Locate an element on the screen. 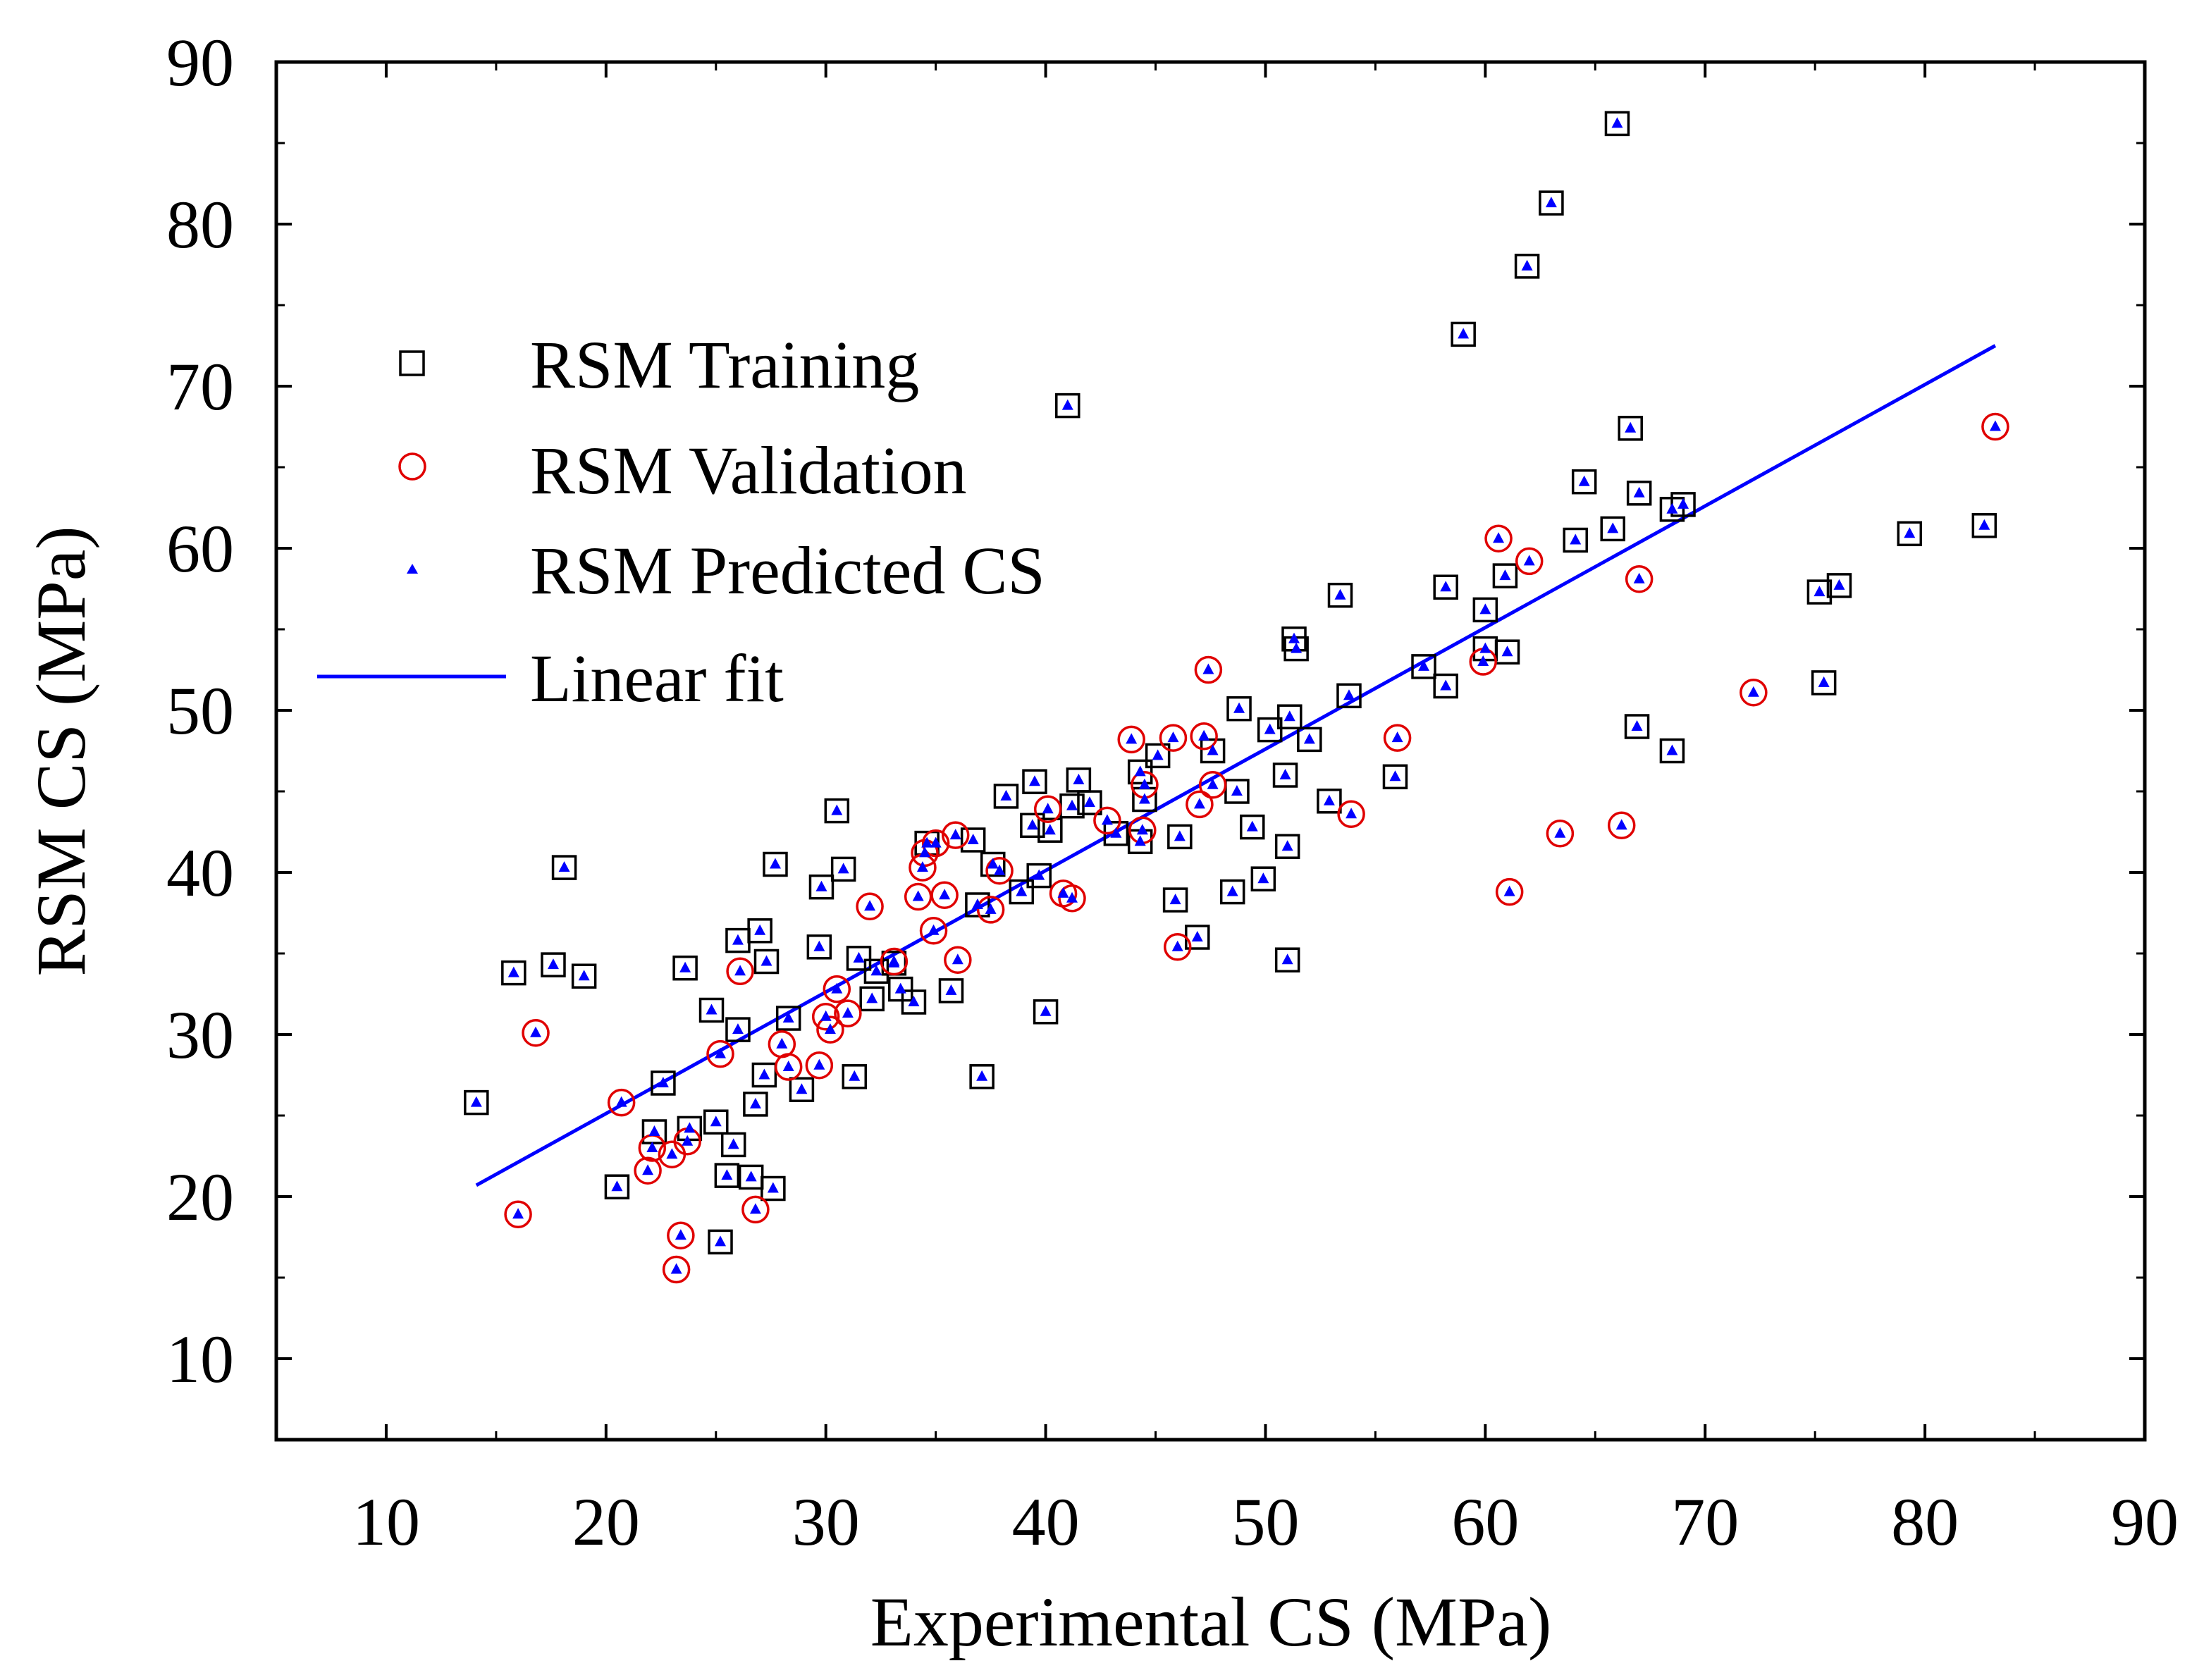 Image resolution: width=2192 pixels, height=1680 pixels. y-tick-labels: 10 20 30 40 50 60 70 80 90 is located at coordinates (200, 711).